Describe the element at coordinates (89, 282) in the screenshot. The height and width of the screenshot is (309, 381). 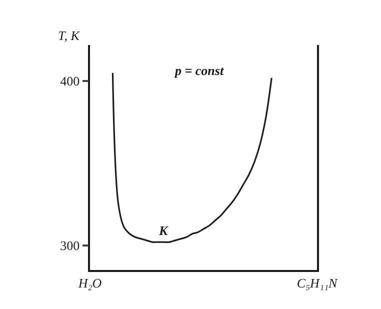
I see `x-tick-label: H₂O` at that location.